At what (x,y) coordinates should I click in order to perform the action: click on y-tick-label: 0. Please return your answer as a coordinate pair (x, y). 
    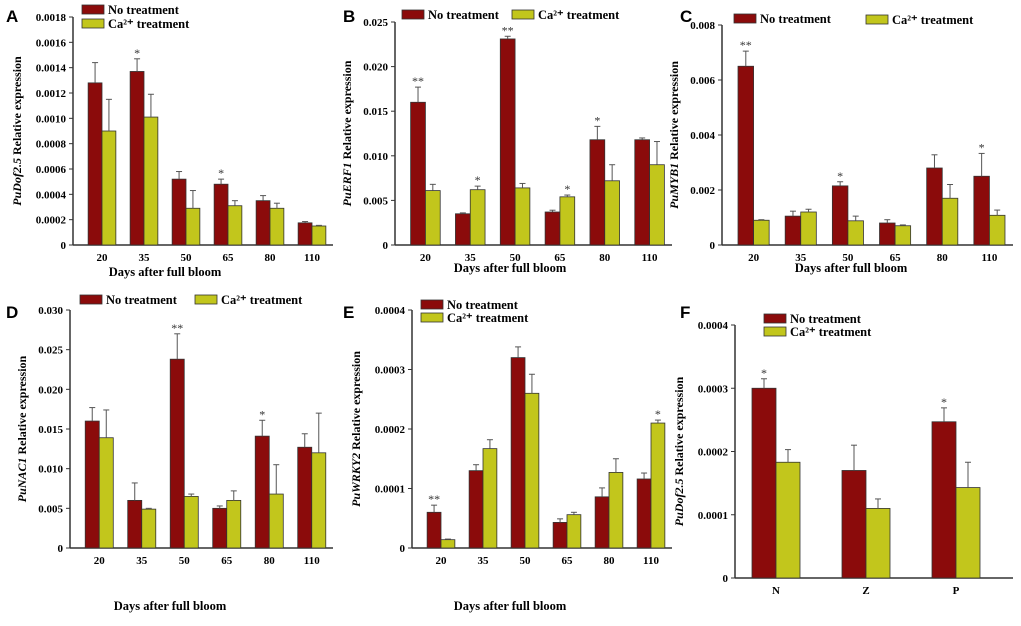
    Looking at the image, I should click on (713, 246).